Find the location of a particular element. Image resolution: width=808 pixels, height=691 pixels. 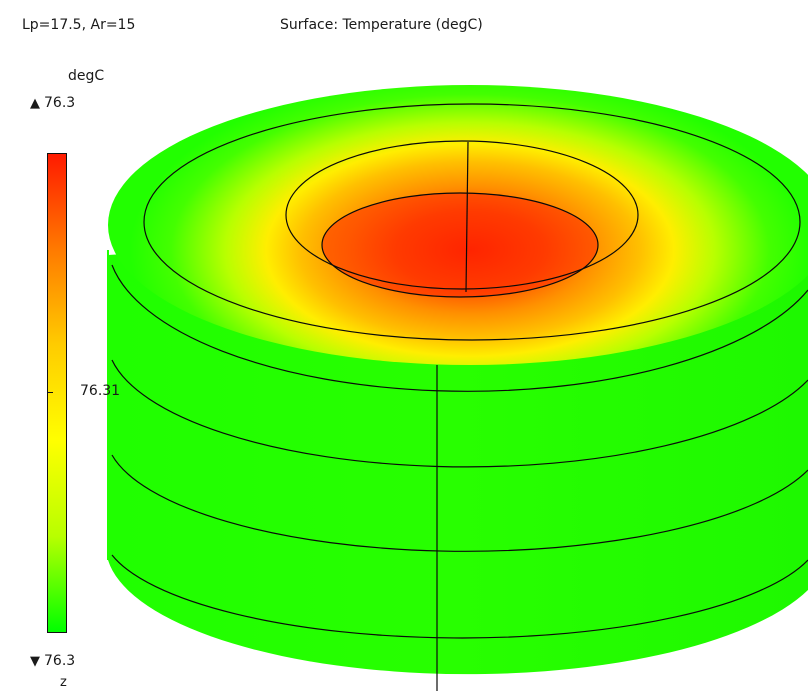

colorbar-mid-tick is located at coordinates (50, 392).